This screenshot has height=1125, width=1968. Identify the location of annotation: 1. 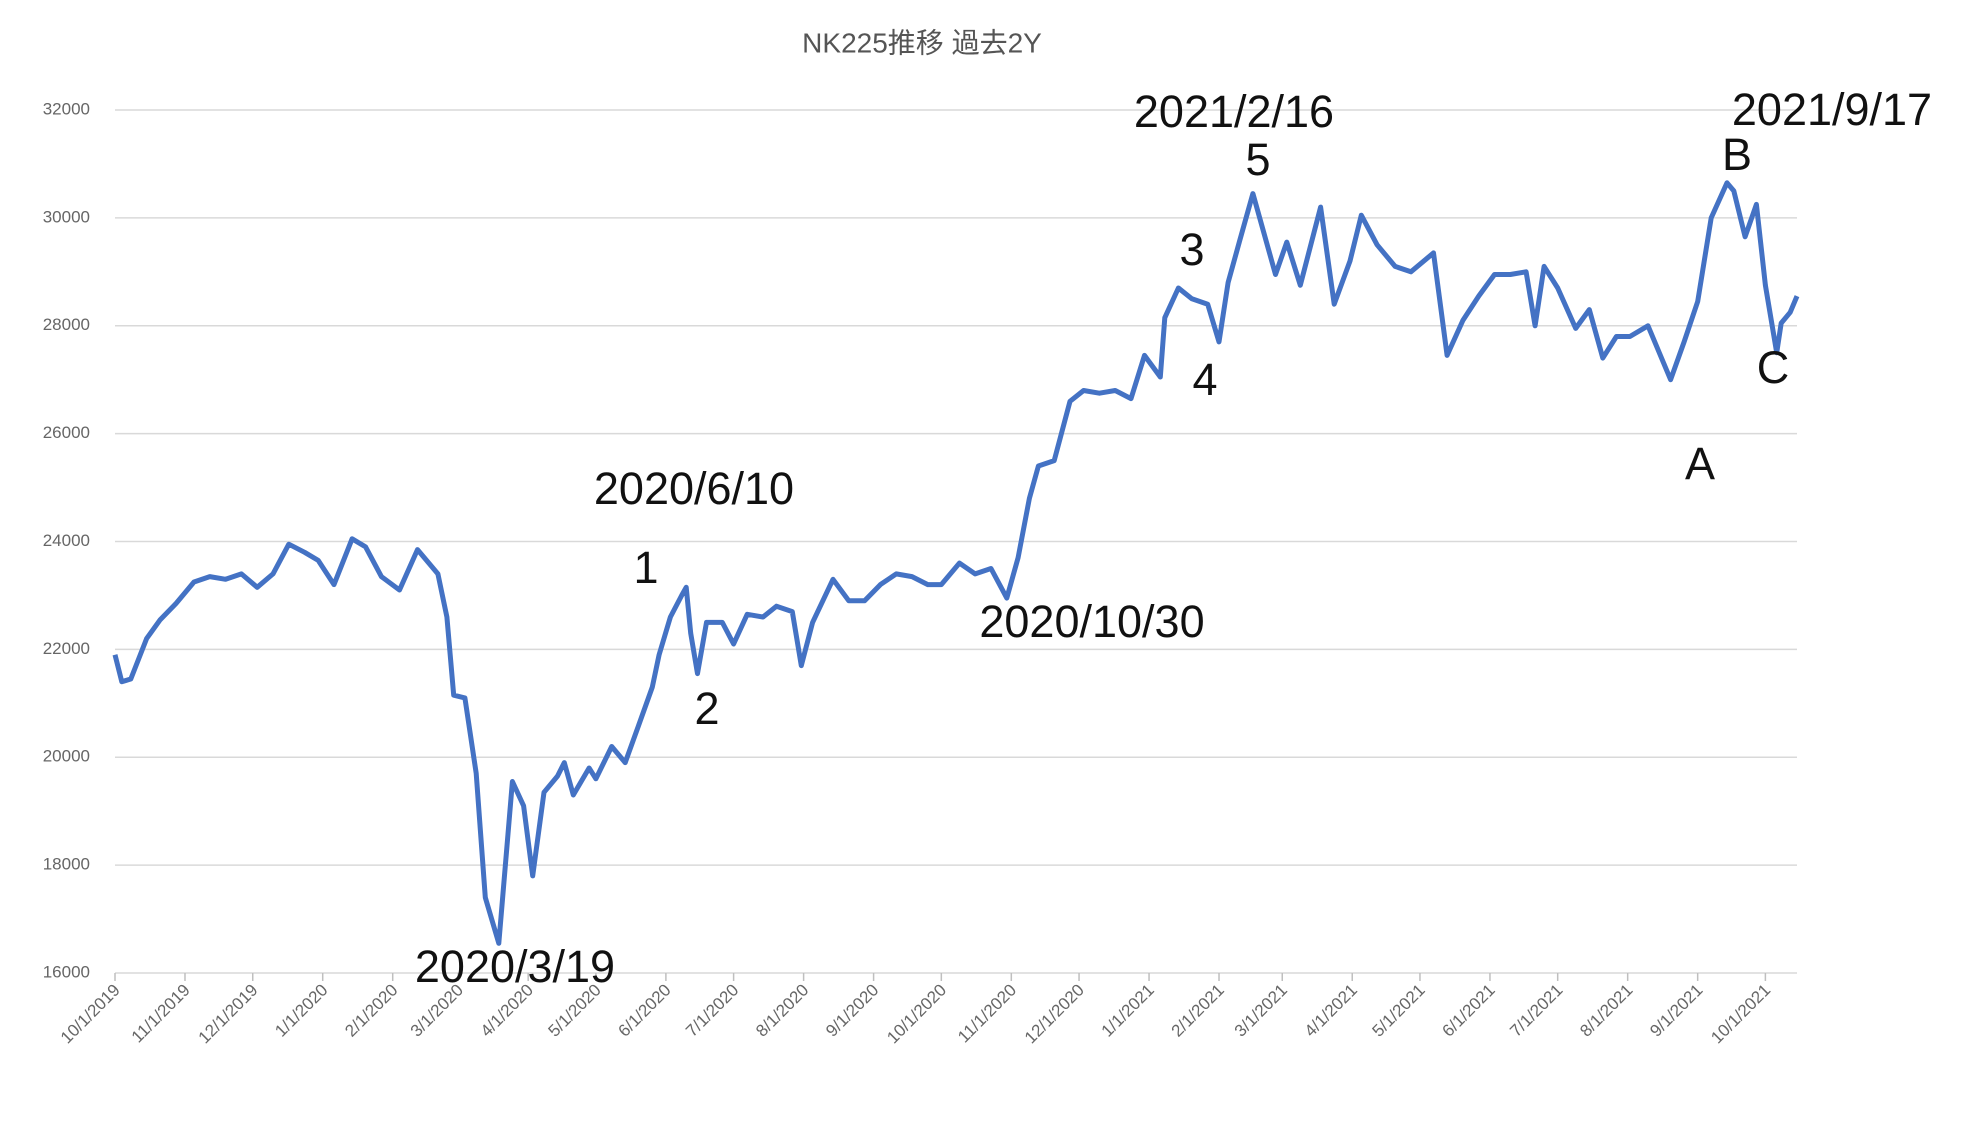
(645, 567).